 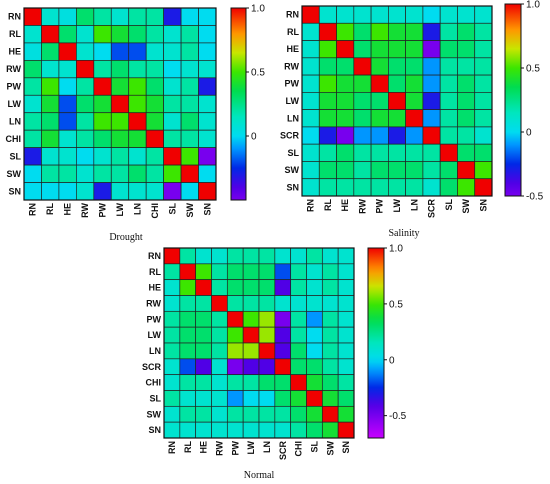 What do you see at coordinates (449, 205) in the screenshot?
I see `column-label: SL` at bounding box center [449, 205].